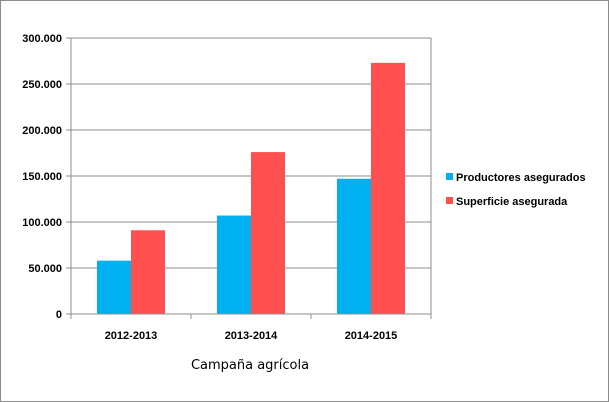 Image resolution: width=609 pixels, height=402 pixels. Describe the element at coordinates (268, 233) in the screenshot. I see `bar-superficie-asegurada-2013-2014` at that location.